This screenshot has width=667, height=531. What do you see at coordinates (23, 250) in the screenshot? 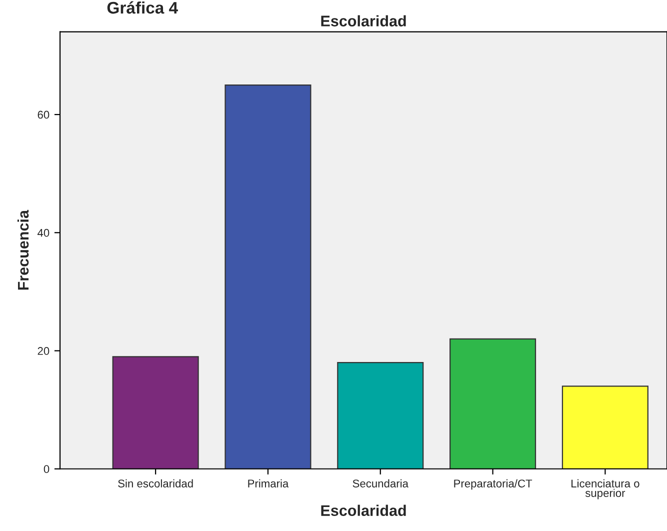
I see `y-axis-title: Frecuencia` at bounding box center [23, 250].